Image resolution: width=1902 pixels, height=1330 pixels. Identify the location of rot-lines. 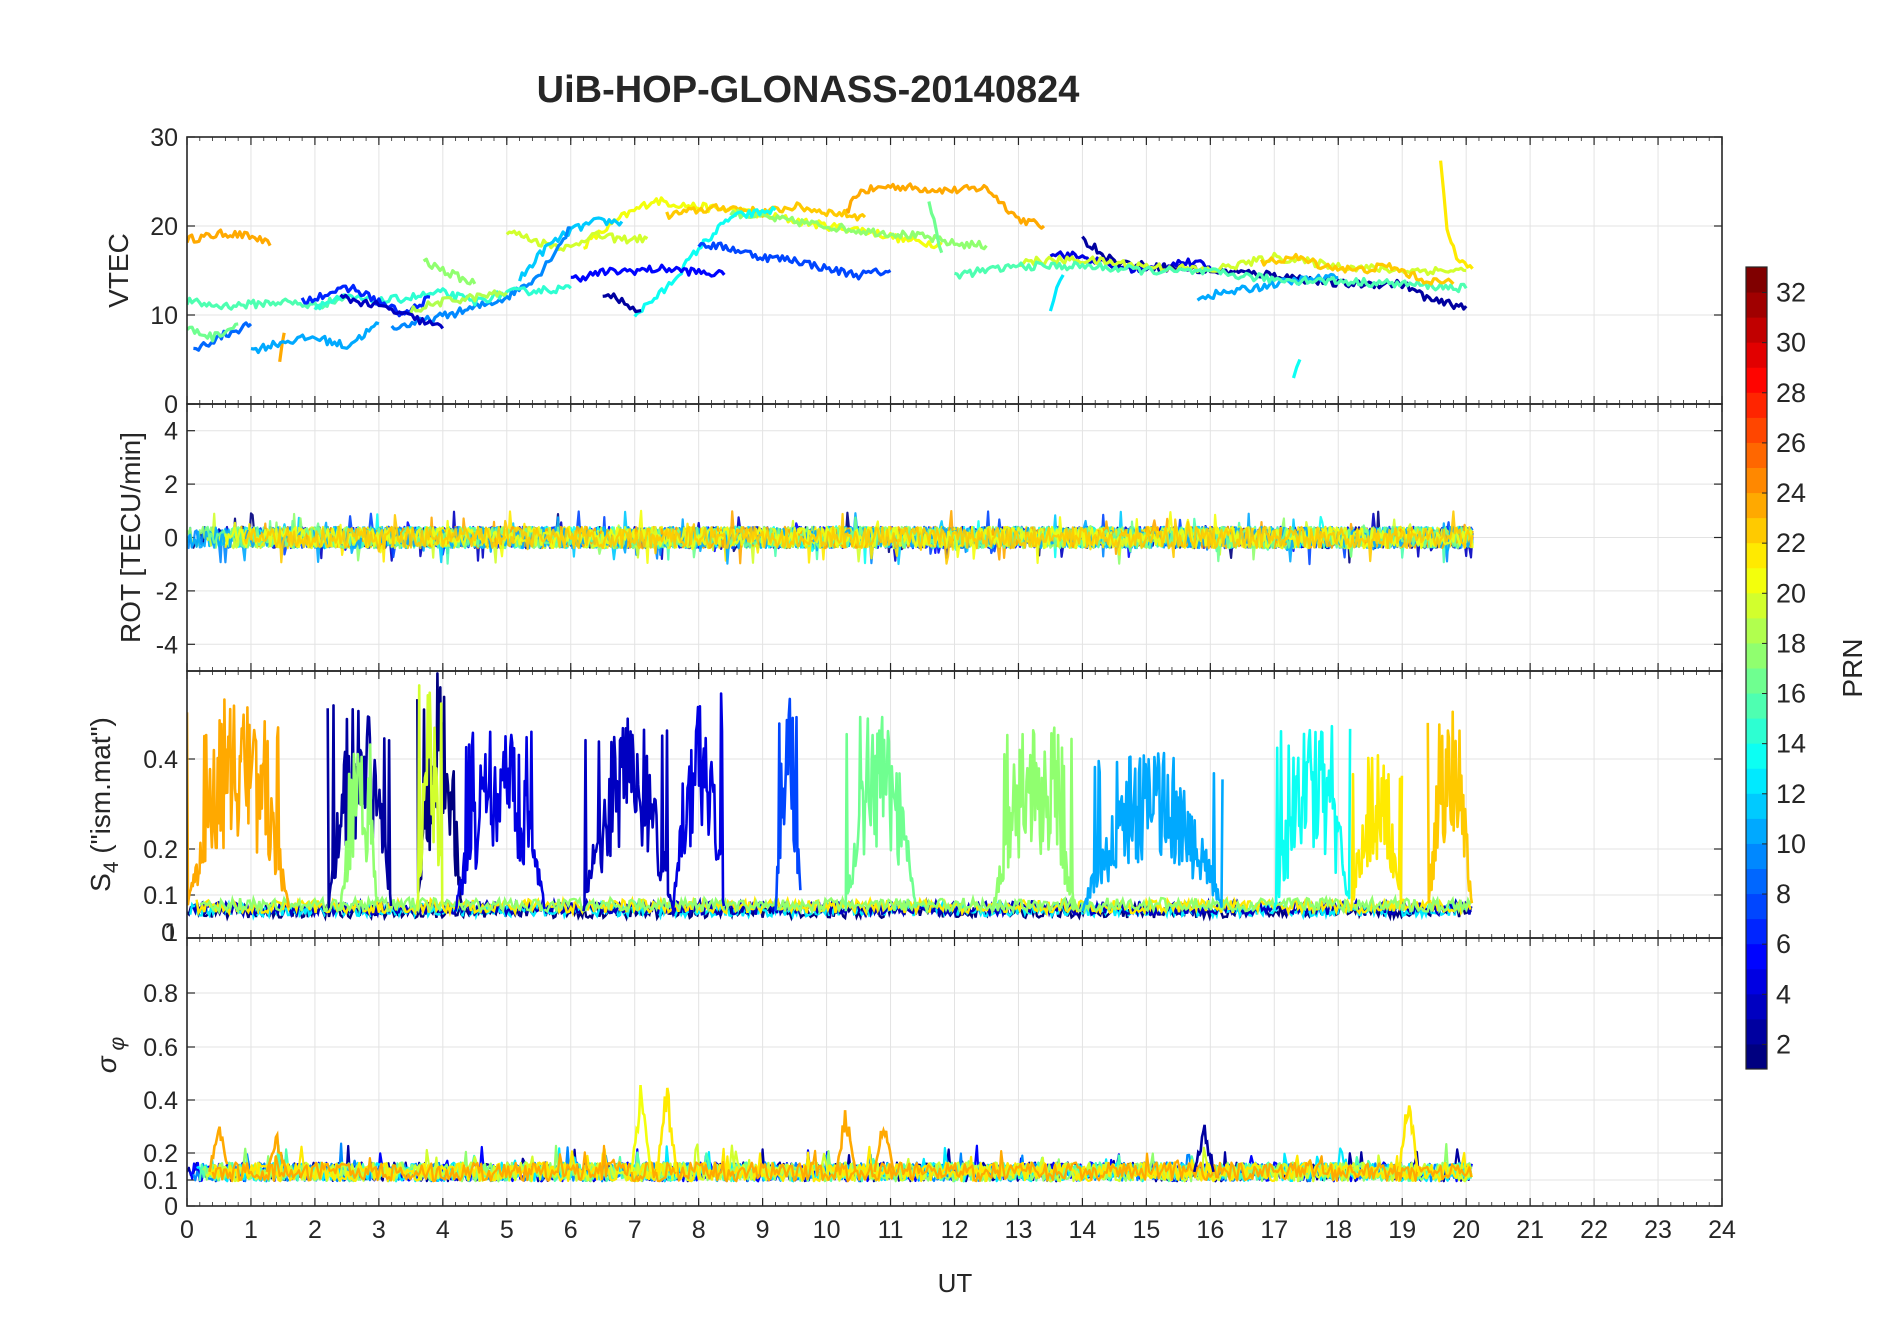
(830, 537).